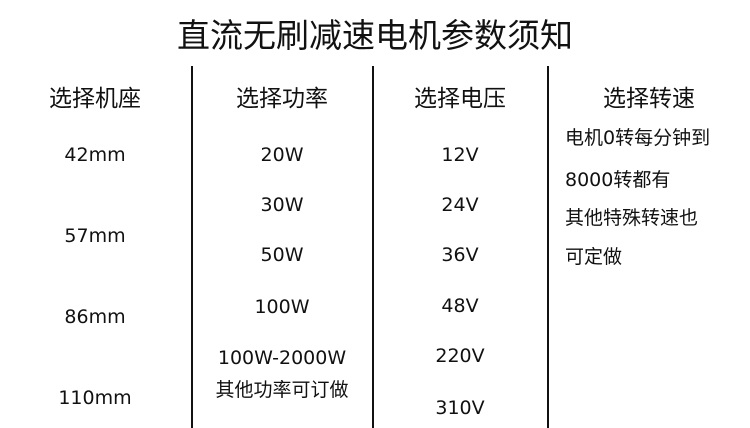  I want to click on voltage-item: 310V, so click(460, 408).